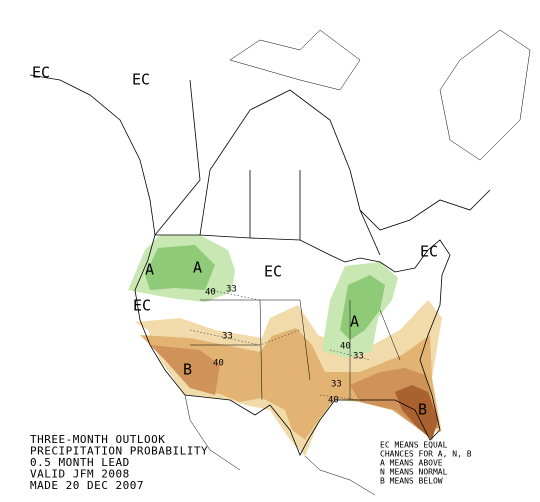 The height and width of the screenshot is (502, 540). Describe the element at coordinates (411, 481) in the screenshot. I see `legend-line: B MEANS BELOW` at that location.